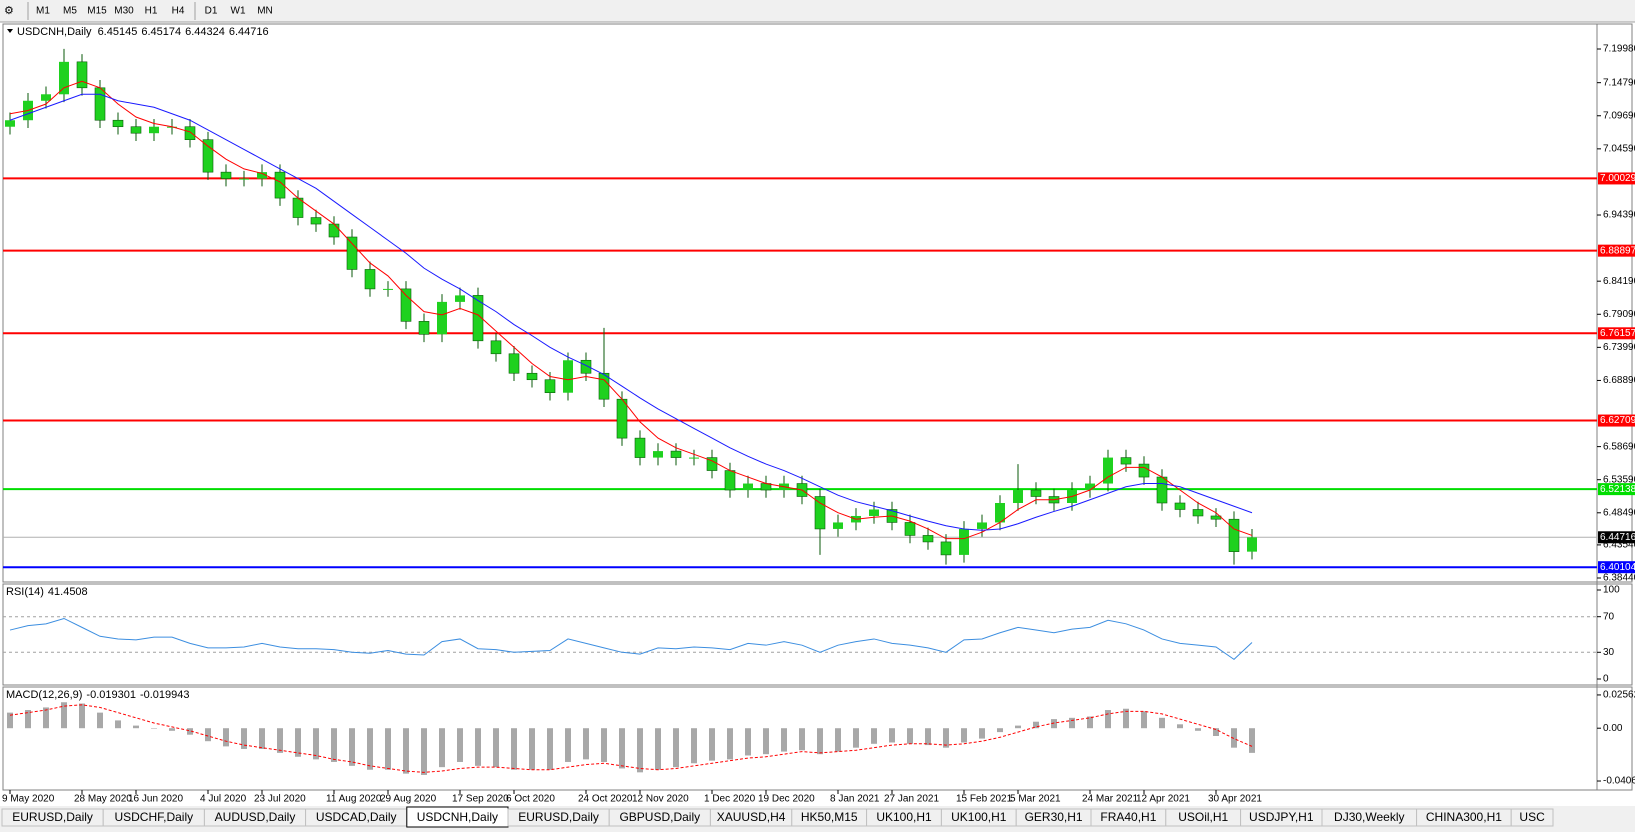  Describe the element at coordinates (1606, 679) in the screenshot. I see `y-tick-label: 0` at that location.